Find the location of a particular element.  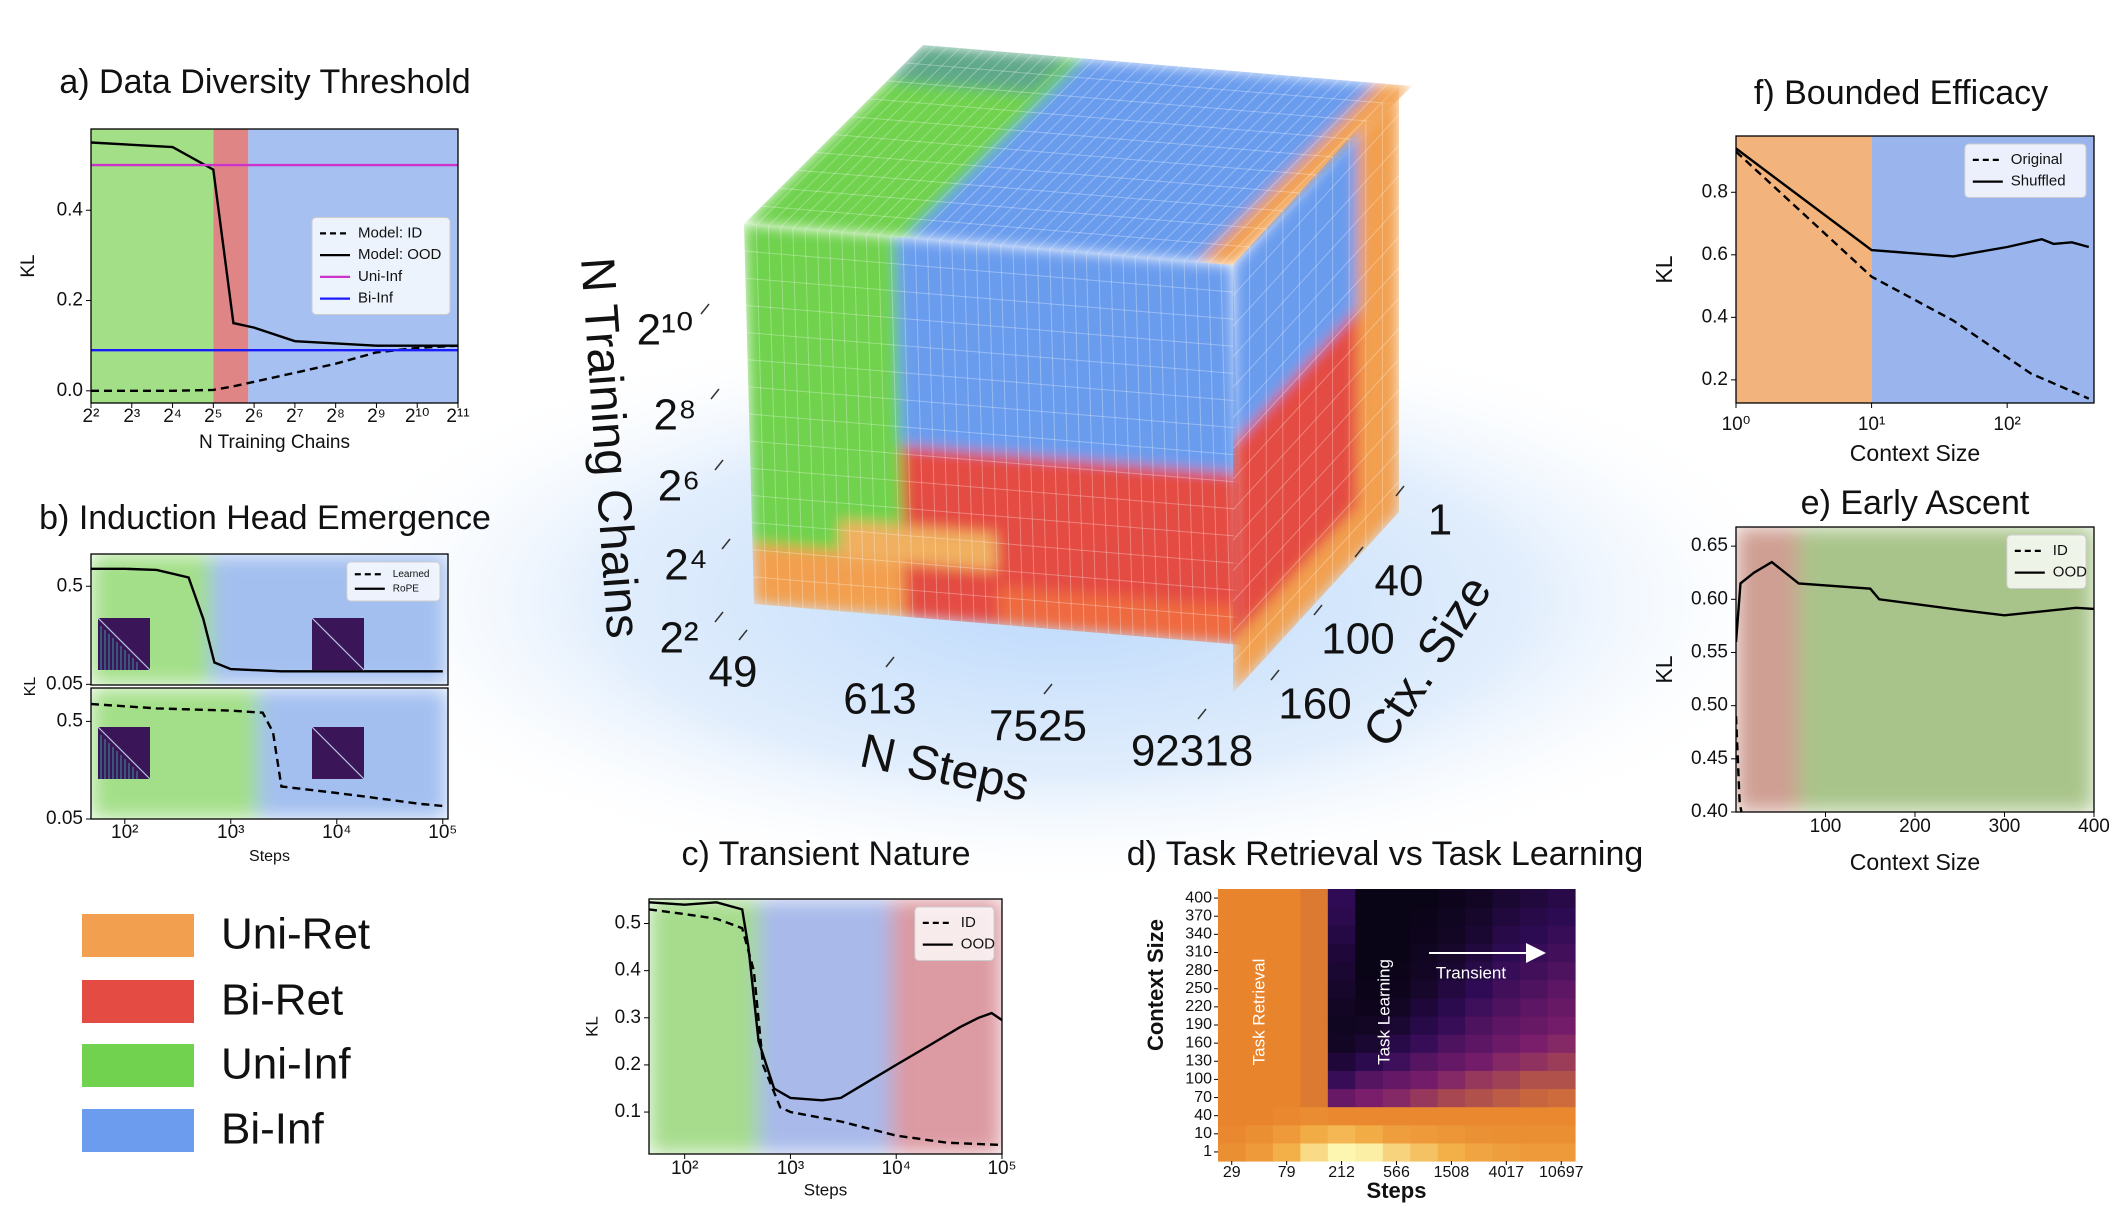

x-tick-label: 2⁴ is located at coordinates (172, 416).